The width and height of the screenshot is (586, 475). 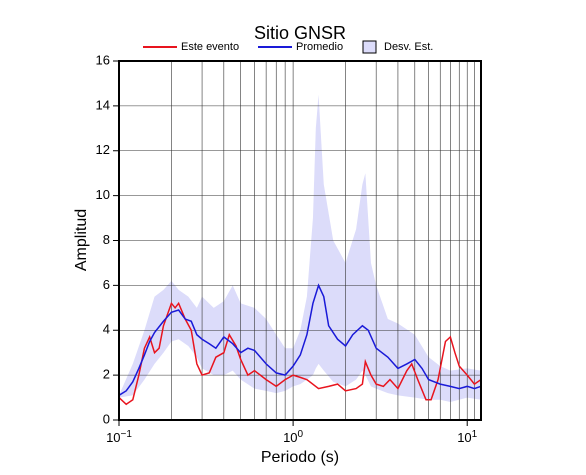 I want to click on x-tick-label: 10¹, so click(x=467, y=437).